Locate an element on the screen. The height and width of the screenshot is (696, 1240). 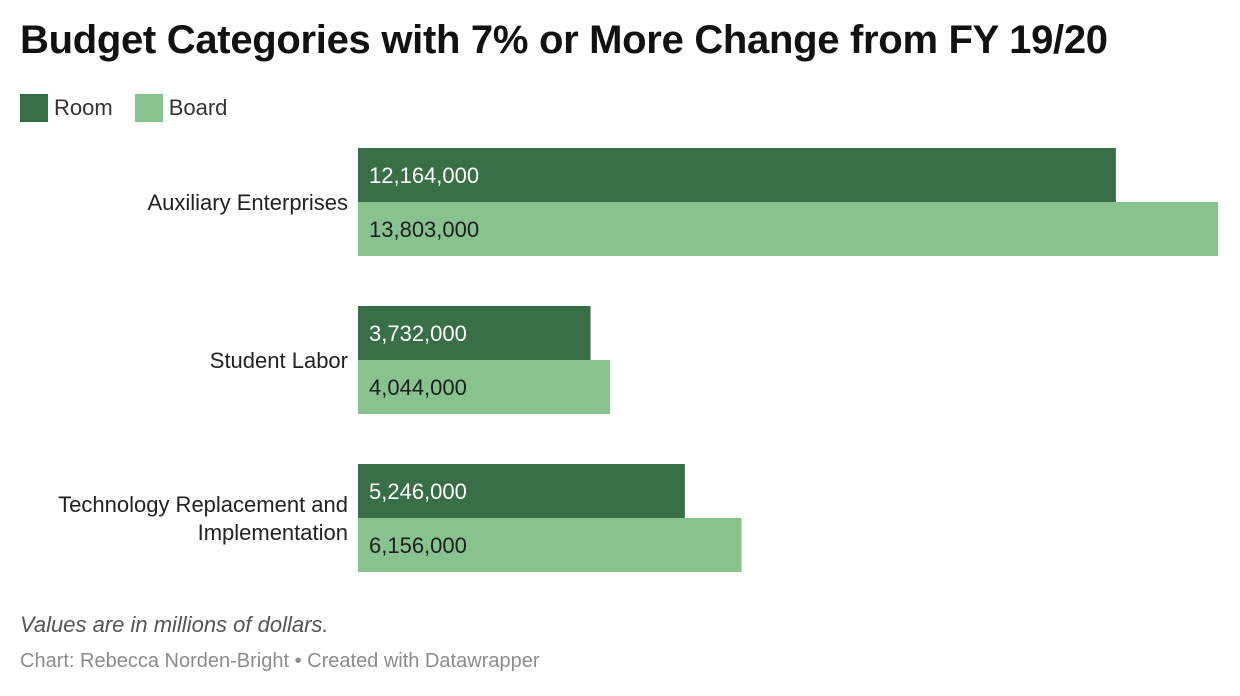
value-label-board: 4,044,000 is located at coordinates (418, 387).